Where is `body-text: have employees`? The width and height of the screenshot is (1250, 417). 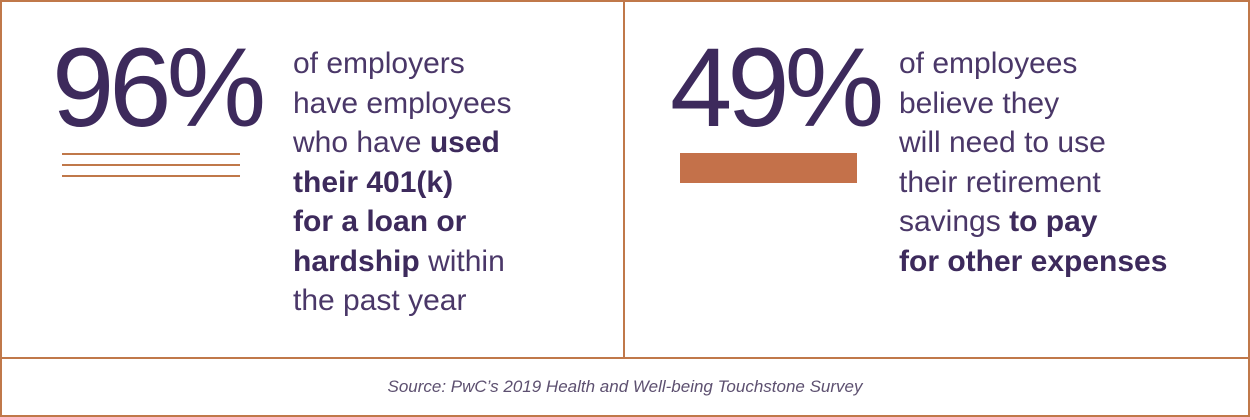 body-text: have employees is located at coordinates (402, 103).